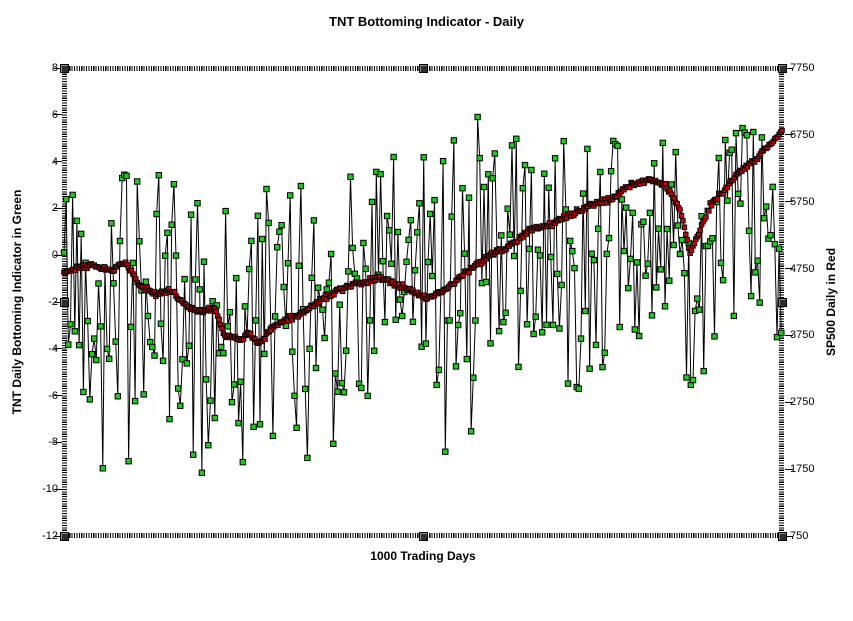  What do you see at coordinates (802, 68) in the screenshot?
I see `right-axis-tick-label: 7750` at bounding box center [802, 68].